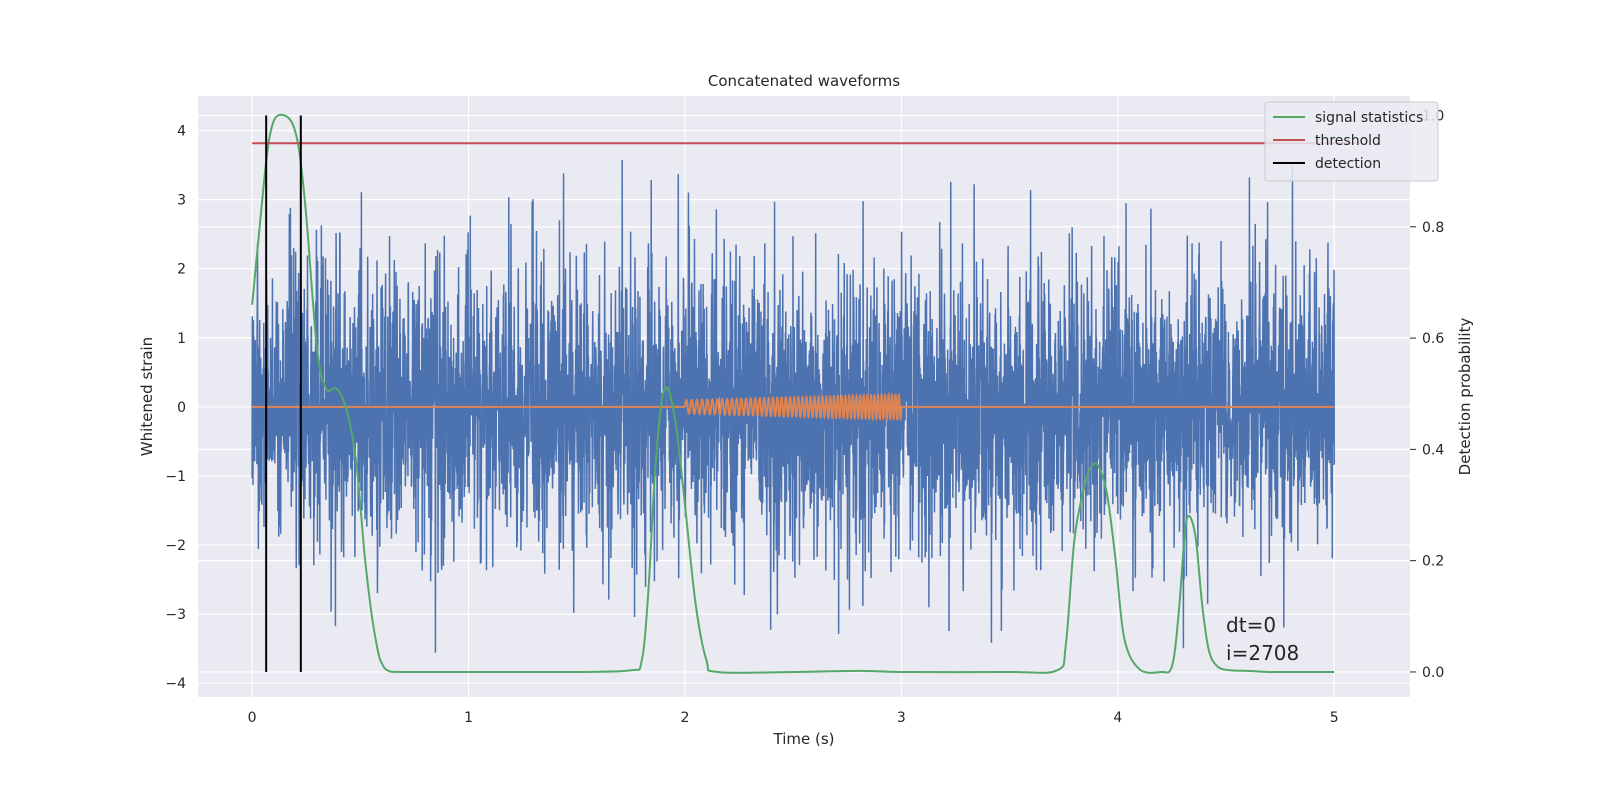 Image resolution: width=1600 pixels, height=800 pixels. I want to click on x-tick-label: 3, so click(901, 718).